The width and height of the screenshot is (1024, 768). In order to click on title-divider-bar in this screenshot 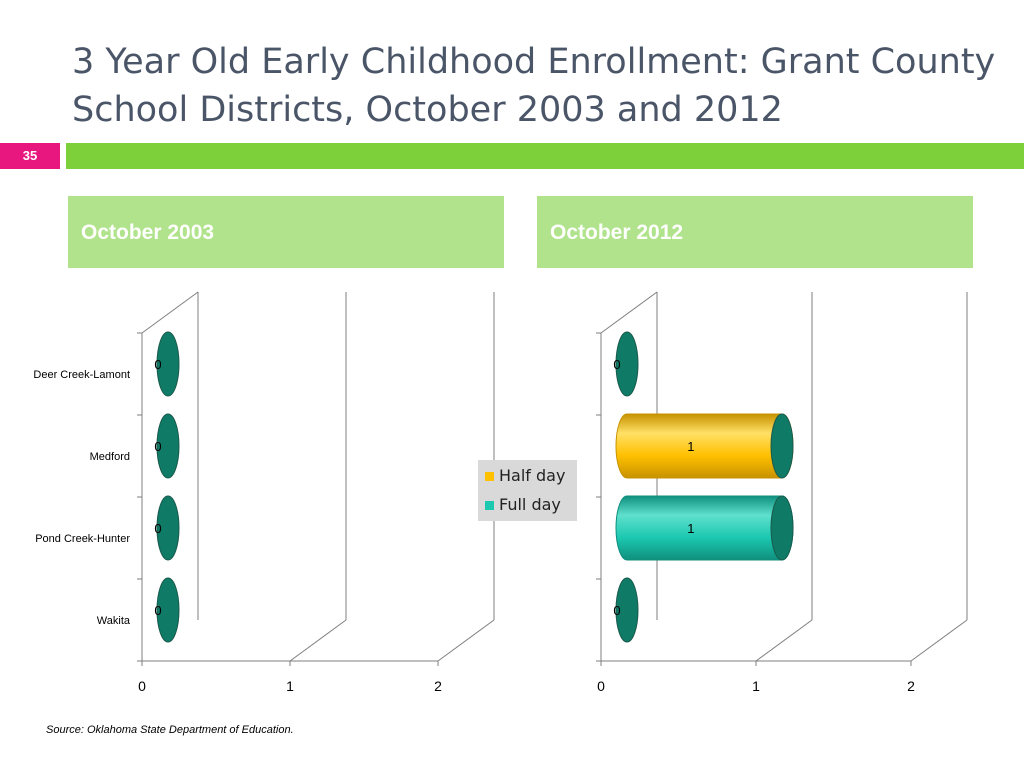, I will do `click(545, 156)`.